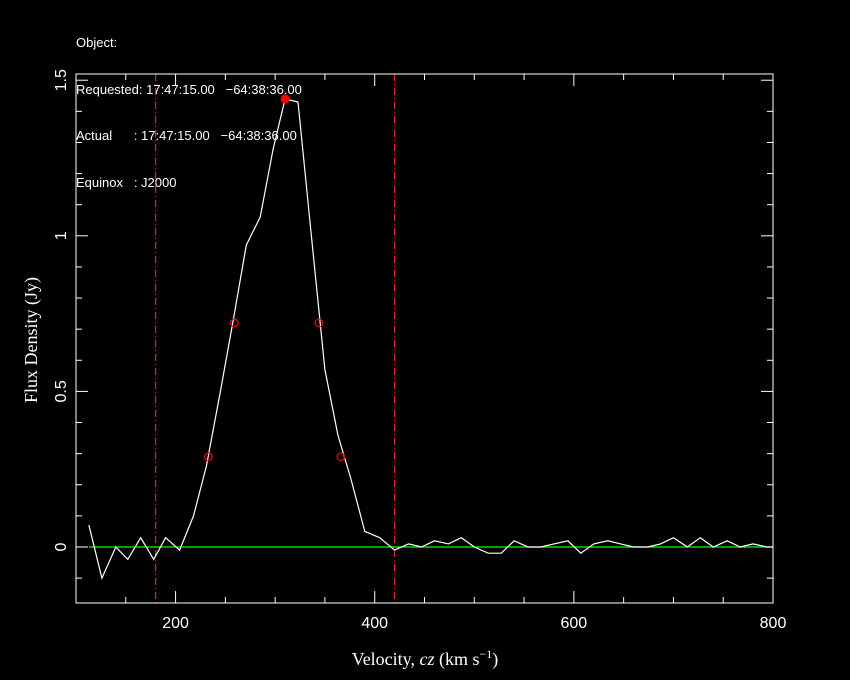  What do you see at coordinates (425, 658) in the screenshot?
I see `x-axis-label: Velocity, cz (km s−1)` at bounding box center [425, 658].